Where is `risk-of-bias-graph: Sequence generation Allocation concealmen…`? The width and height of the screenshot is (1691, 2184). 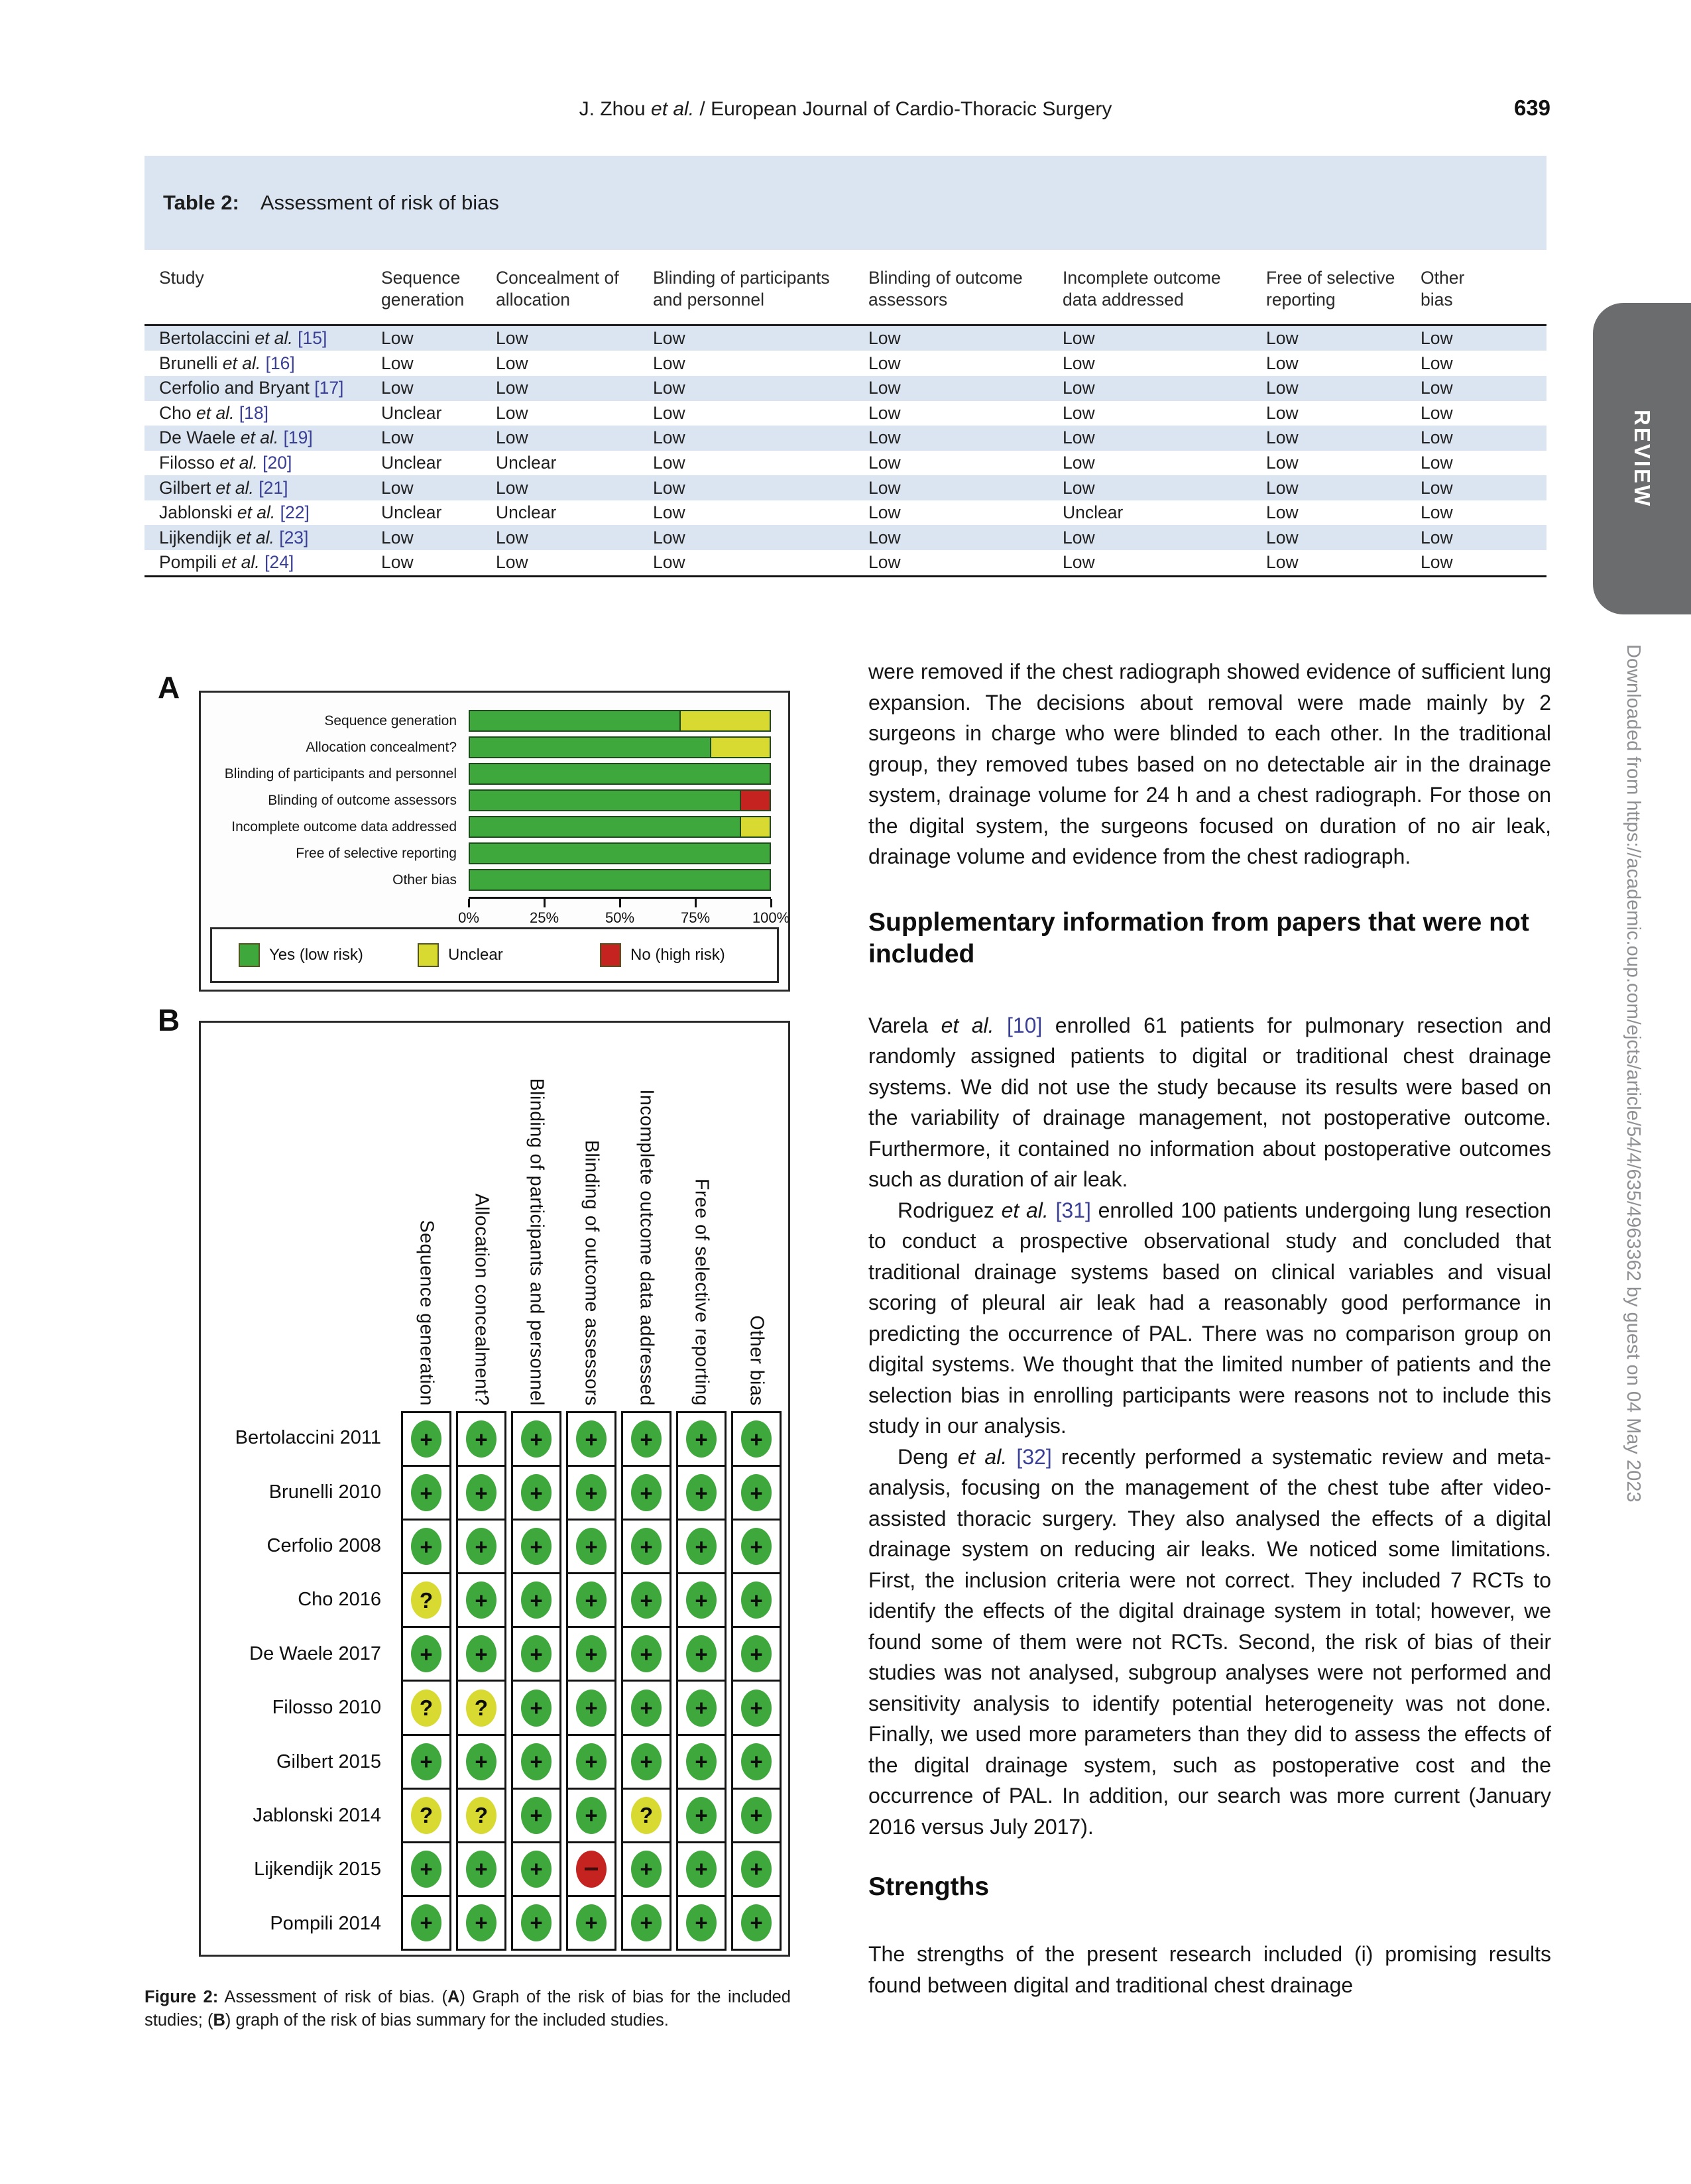 risk-of-bias-graph: Sequence generation Allocation concealmen… is located at coordinates (494, 841).